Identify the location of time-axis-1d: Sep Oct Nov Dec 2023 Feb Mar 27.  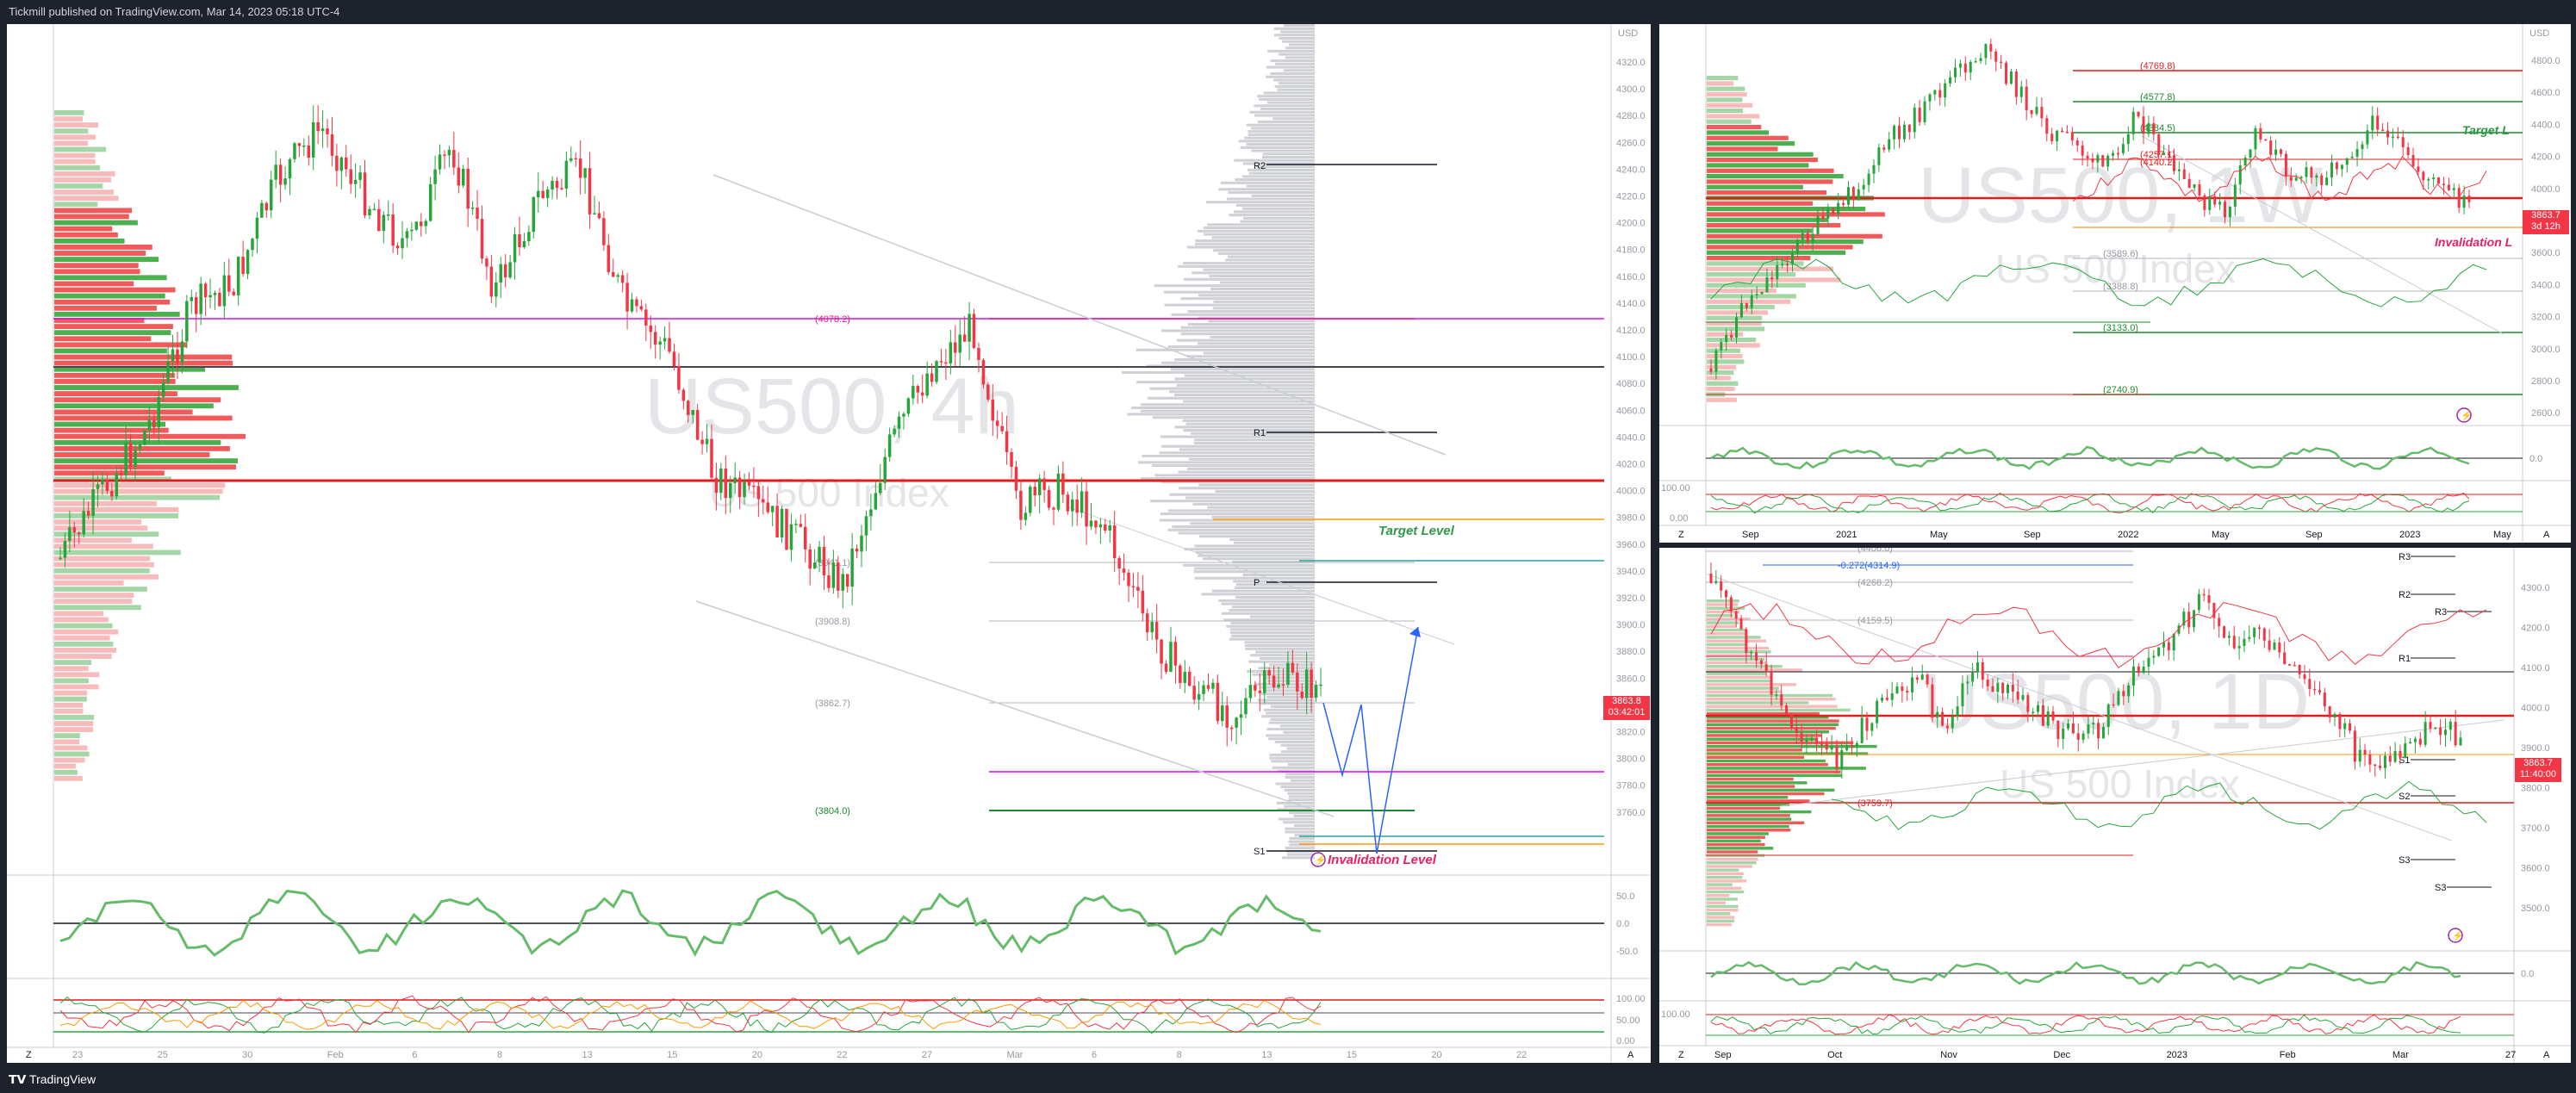
(2115, 1055).